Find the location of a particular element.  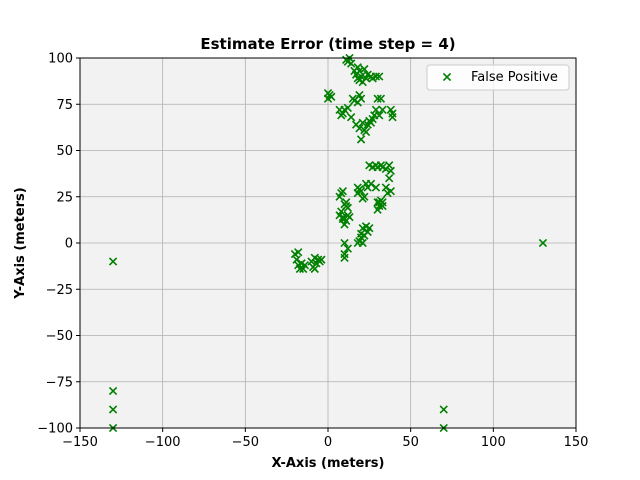

x-axis-label: X-Axis (meters) is located at coordinates (328, 463).